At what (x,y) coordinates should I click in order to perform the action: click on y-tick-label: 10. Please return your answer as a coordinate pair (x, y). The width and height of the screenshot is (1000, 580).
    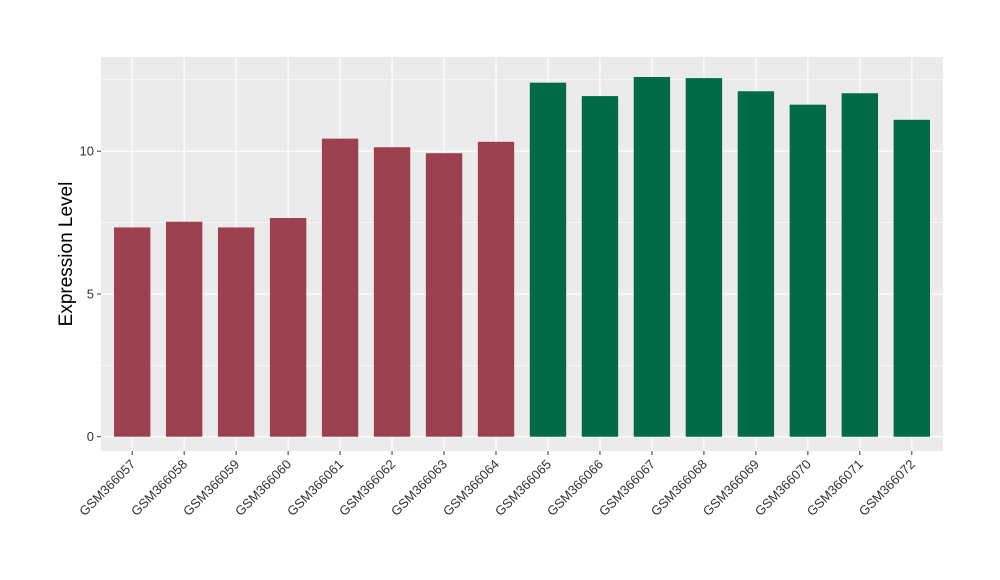
    Looking at the image, I should click on (87, 151).